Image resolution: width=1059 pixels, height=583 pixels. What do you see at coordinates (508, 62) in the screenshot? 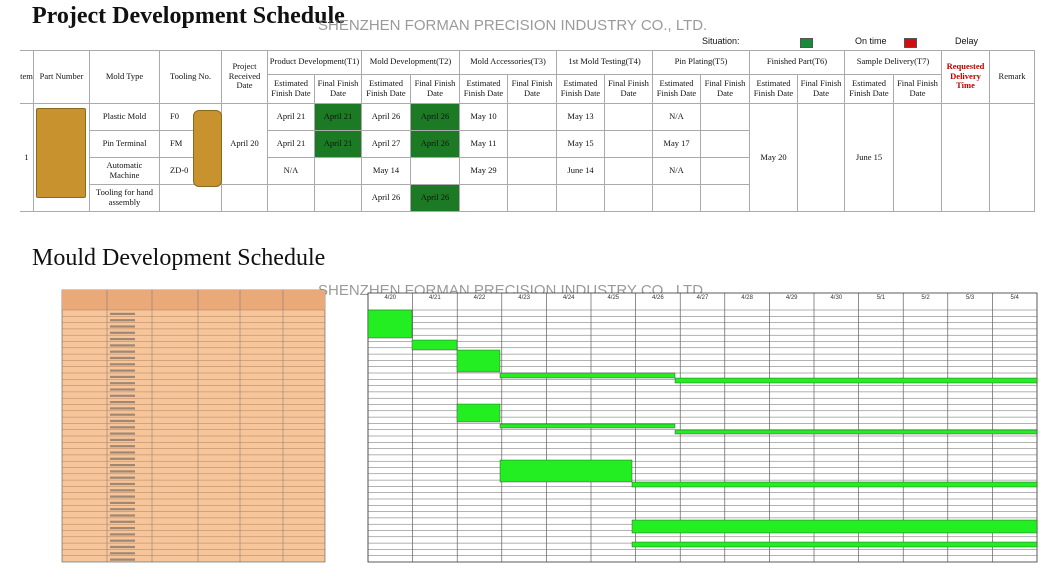
I see `group-header: Mold Accessories(T3)` at bounding box center [508, 62].